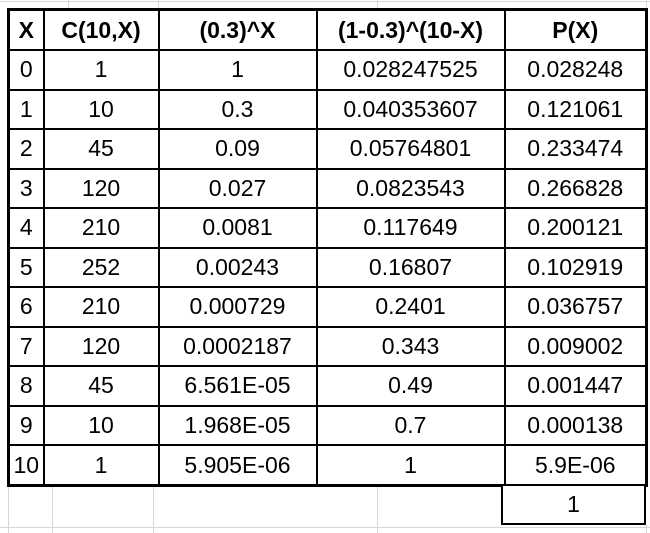 This screenshot has height=533, width=650. I want to click on table-row: 3 120 0.027 0.0823543 0.266828, so click(327, 188).